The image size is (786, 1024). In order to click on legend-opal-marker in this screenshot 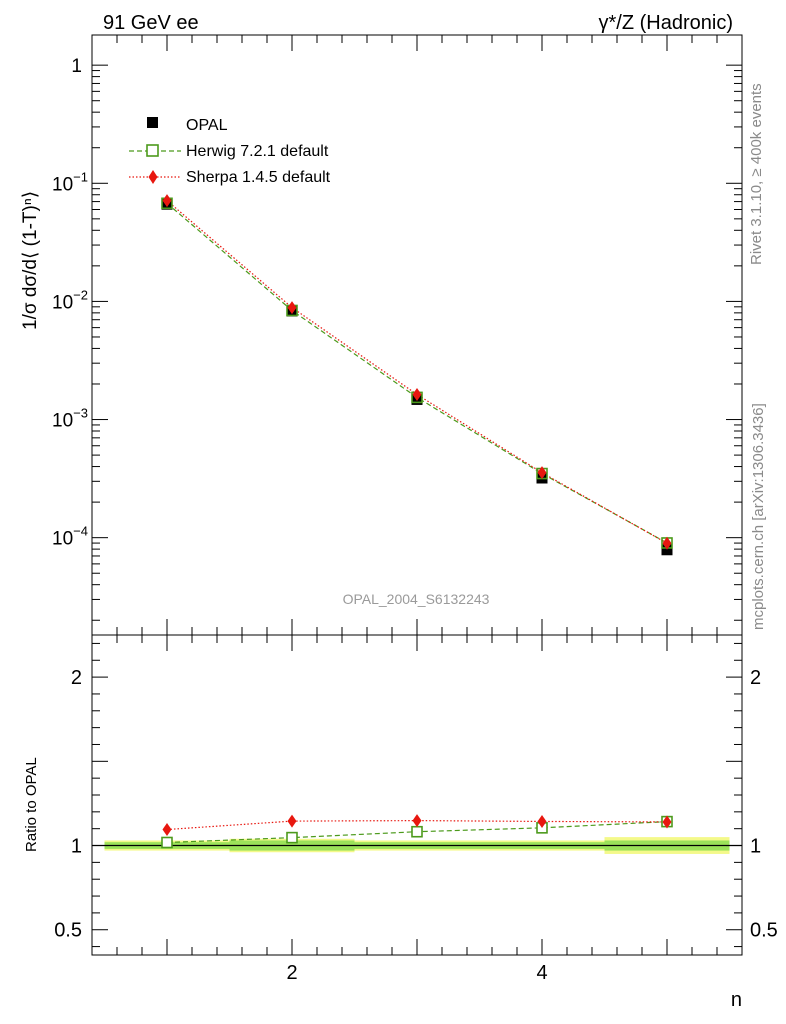, I will do `click(152, 122)`.